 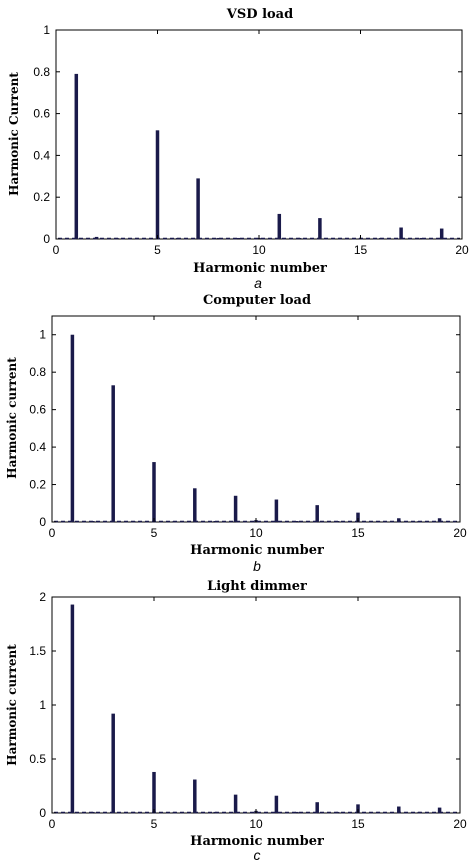 I want to click on chart-a-title: VSD load, so click(x=259, y=14).